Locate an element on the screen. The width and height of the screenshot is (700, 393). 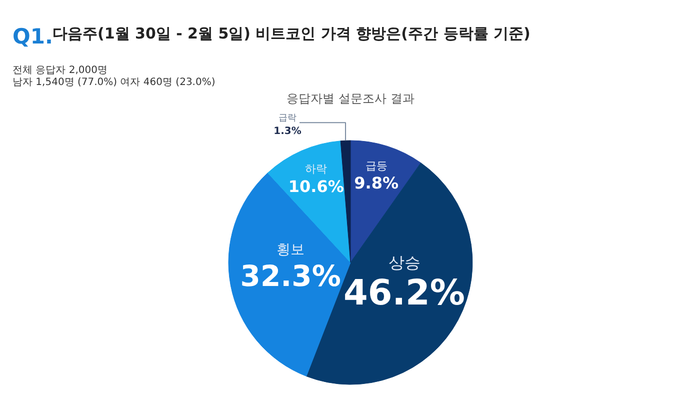
text: 전체 응답자 2,000명 is located at coordinates (60, 70).